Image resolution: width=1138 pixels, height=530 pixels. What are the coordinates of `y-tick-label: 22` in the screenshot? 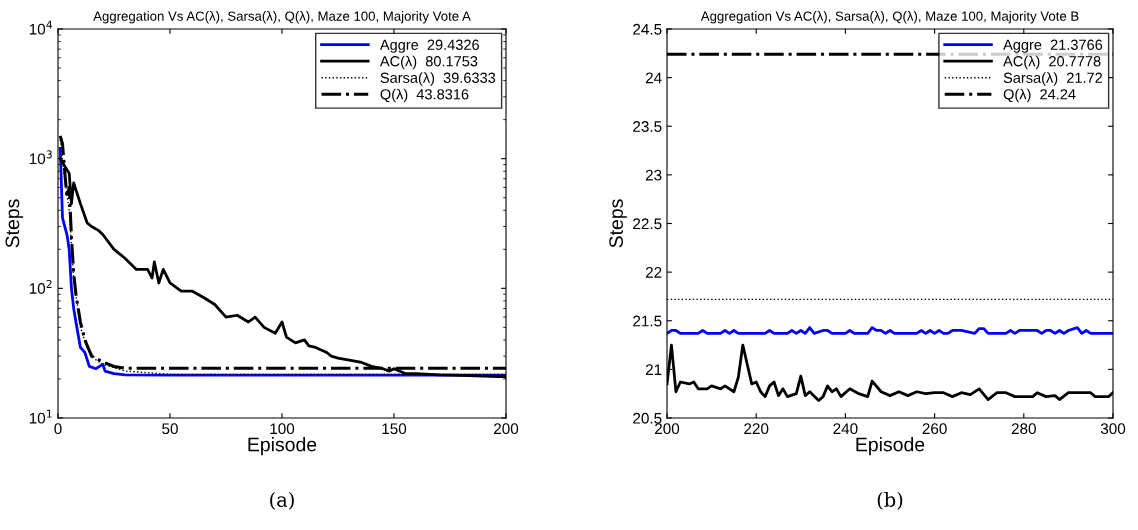 It's located at (653, 272).